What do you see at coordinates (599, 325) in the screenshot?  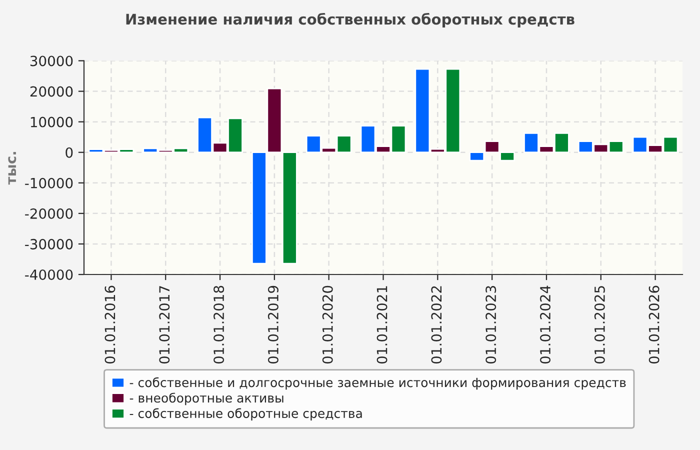 I see `x-tick-label: 01.01.2025` at bounding box center [599, 325].